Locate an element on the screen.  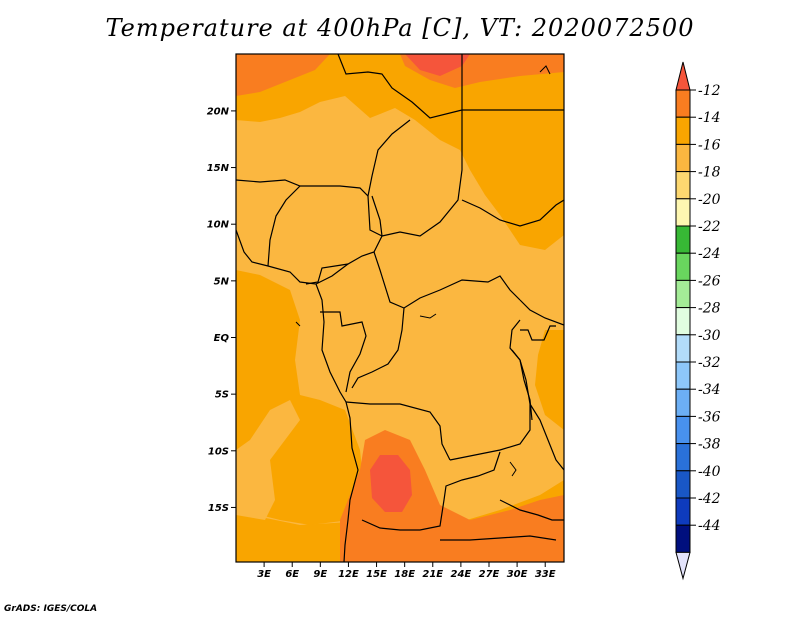
colorbar-label: -26 is located at coordinates (709, 281).